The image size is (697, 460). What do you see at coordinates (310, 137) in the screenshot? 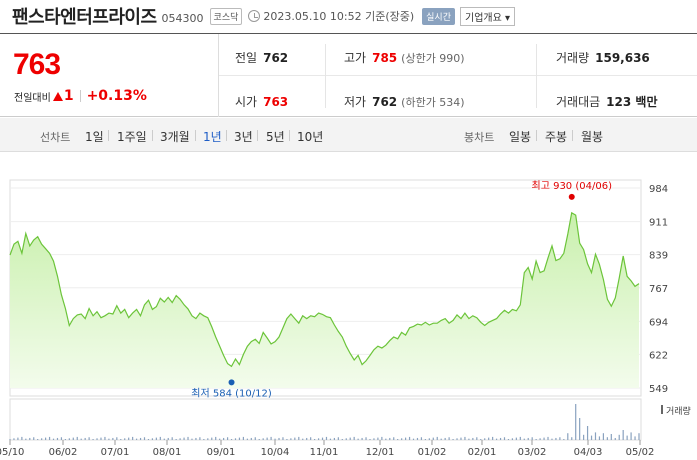
I see `period-10y: 10년` at bounding box center [310, 137].